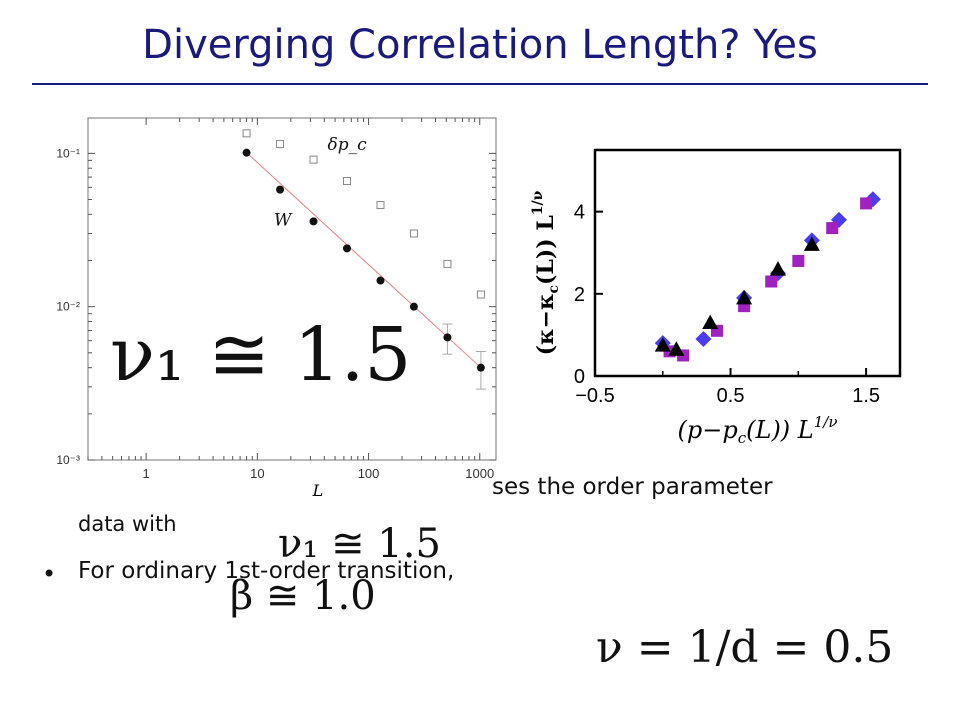 This screenshot has width=960, height=720. What do you see at coordinates (758, 430) in the screenshot?
I see `x-axis-label: (p−pc(L)) L1/ν` at bounding box center [758, 430].